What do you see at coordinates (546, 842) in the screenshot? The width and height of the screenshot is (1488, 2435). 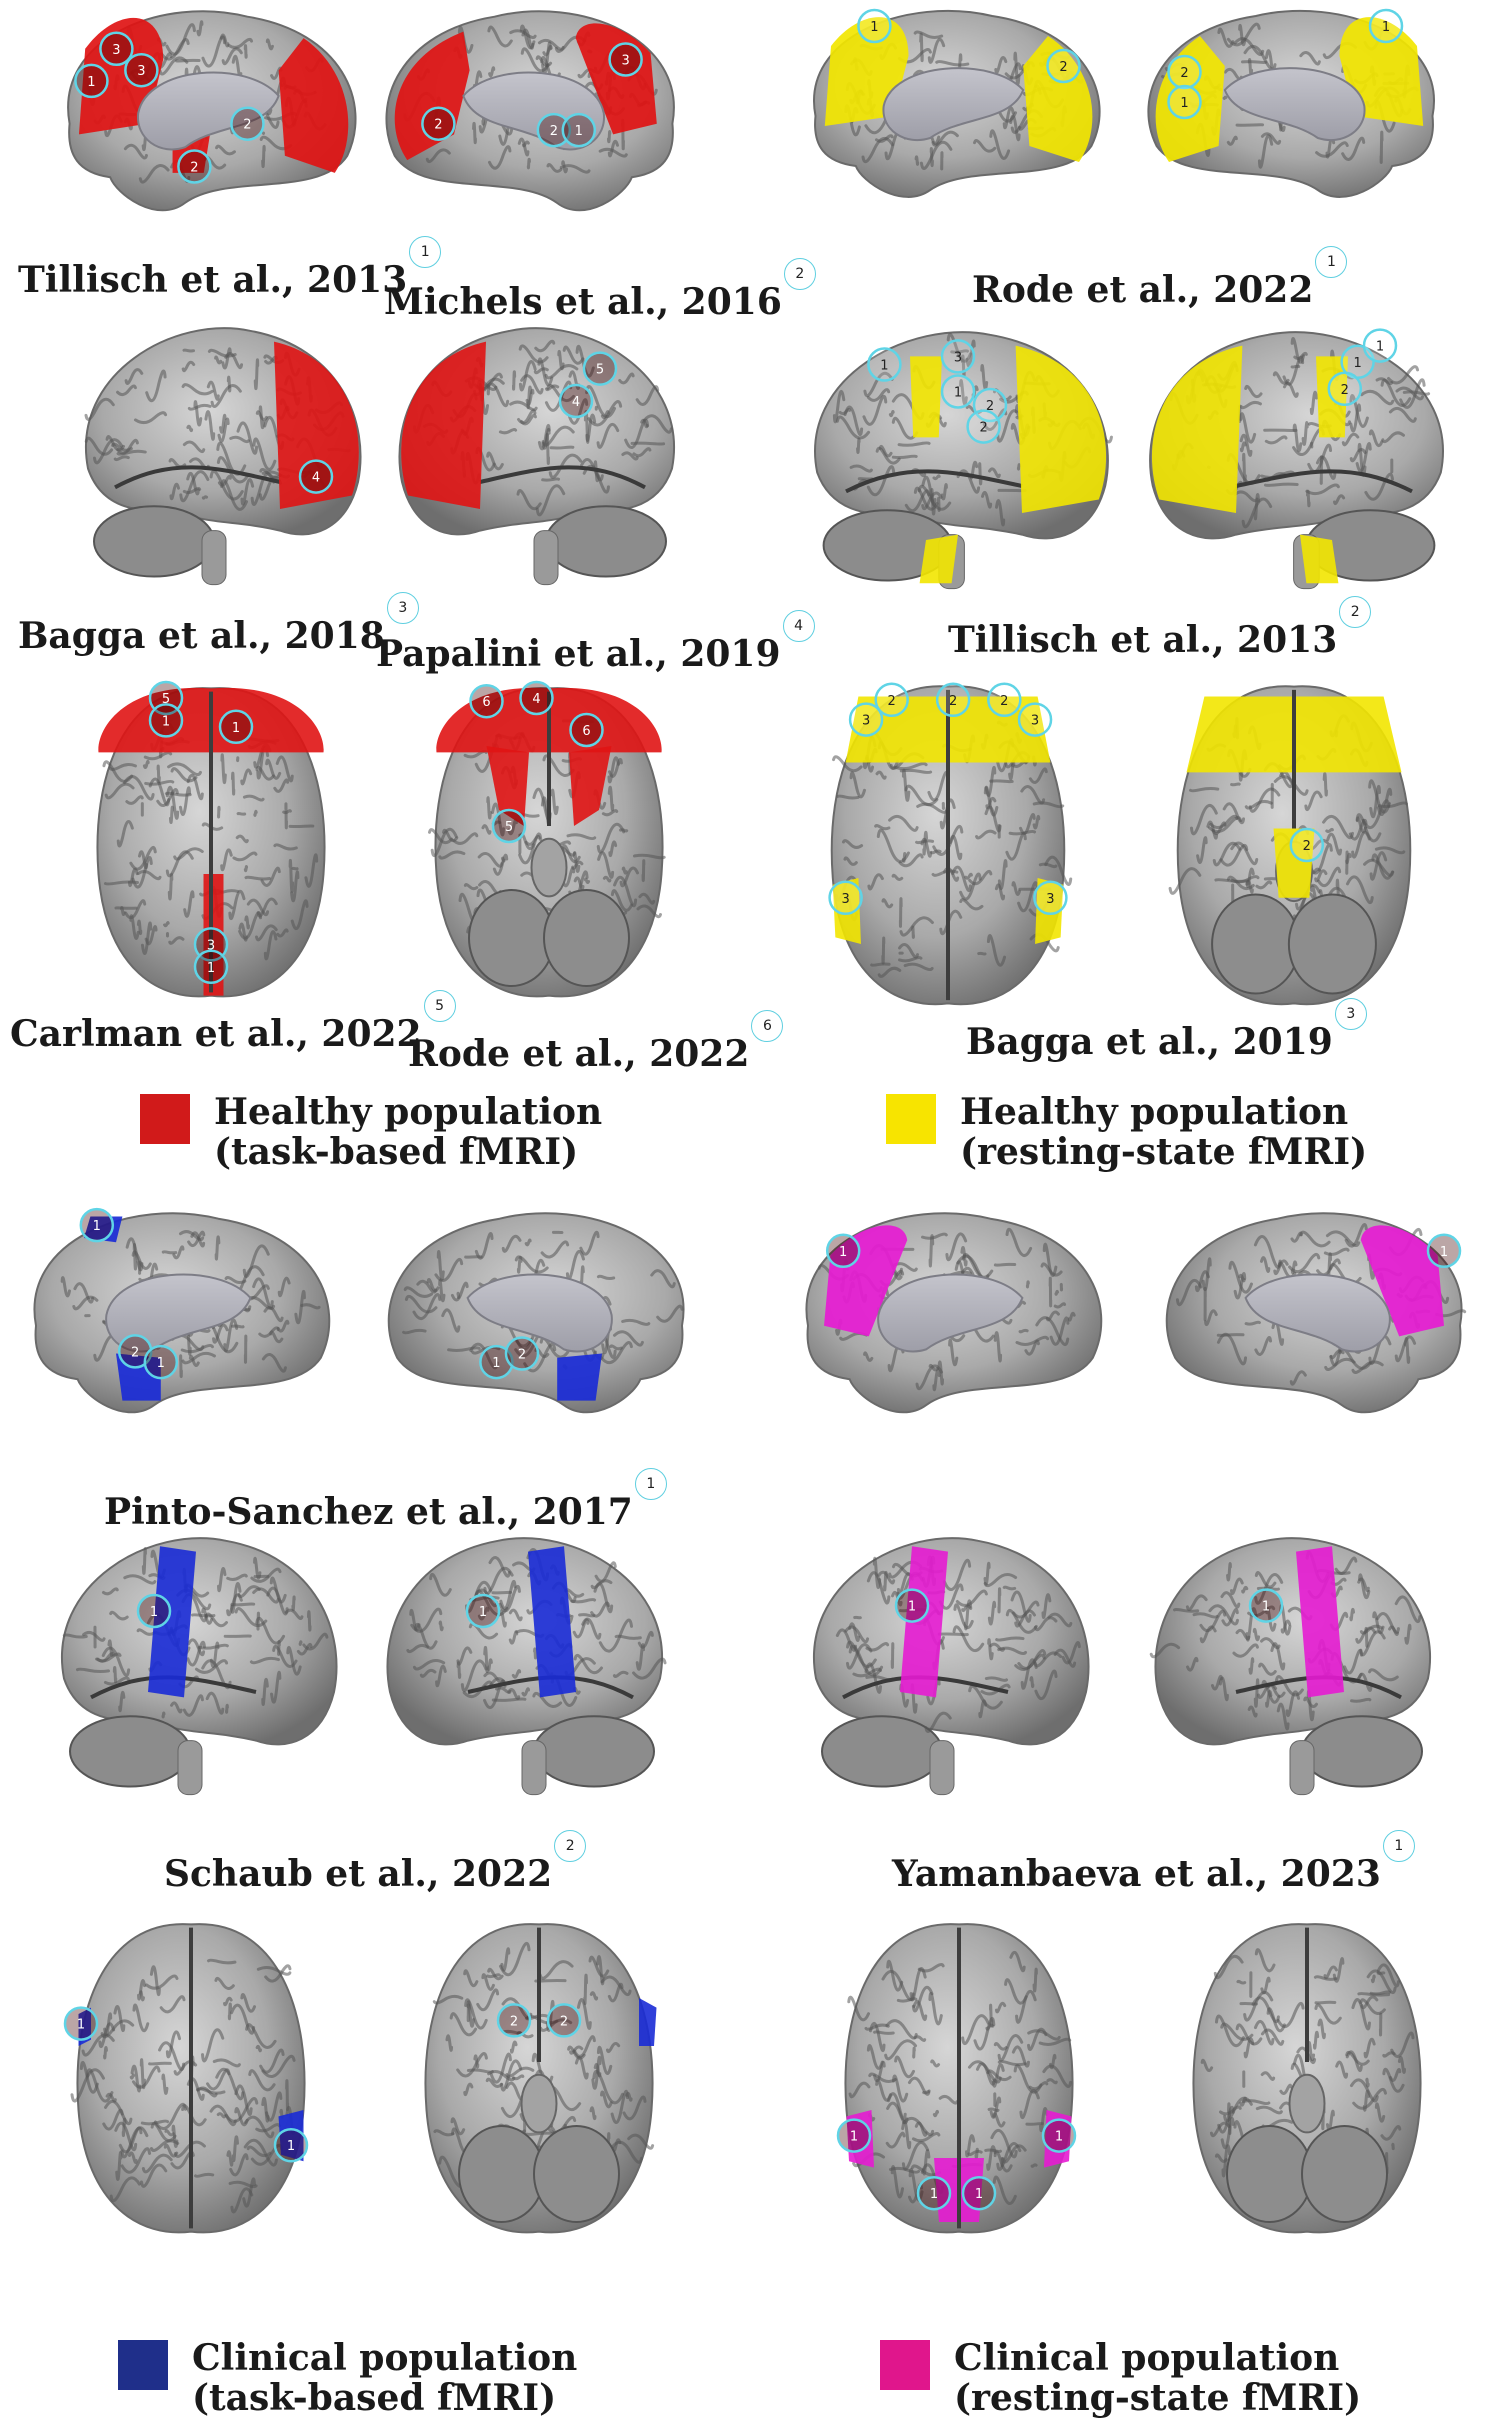 I see `brain-inferior-view` at bounding box center [546, 842].